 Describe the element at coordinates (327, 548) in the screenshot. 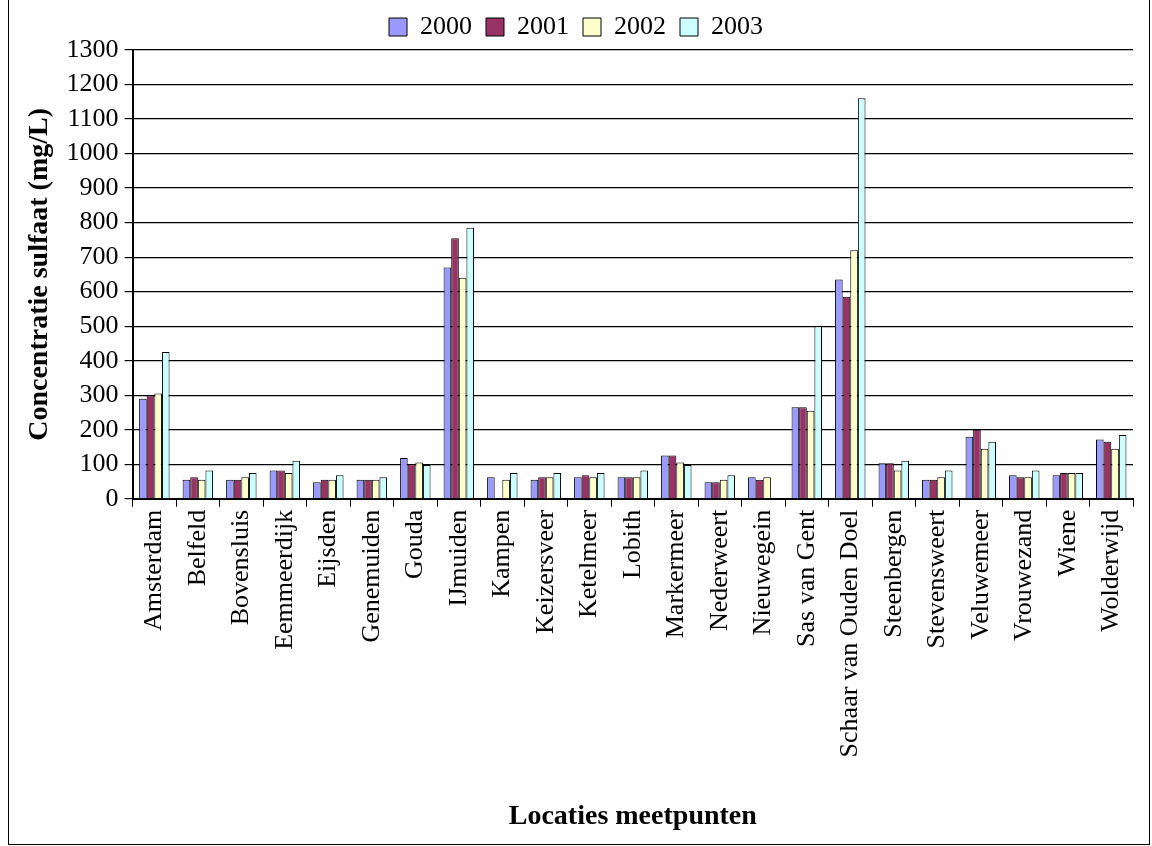

I see `x-tick-label: Eijsden` at that location.